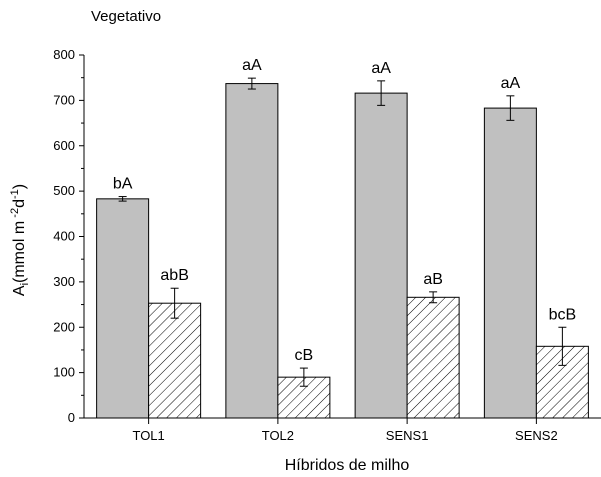  Describe the element at coordinates (148, 435) in the screenshot. I see `x-tick-label: TOL1` at that location.